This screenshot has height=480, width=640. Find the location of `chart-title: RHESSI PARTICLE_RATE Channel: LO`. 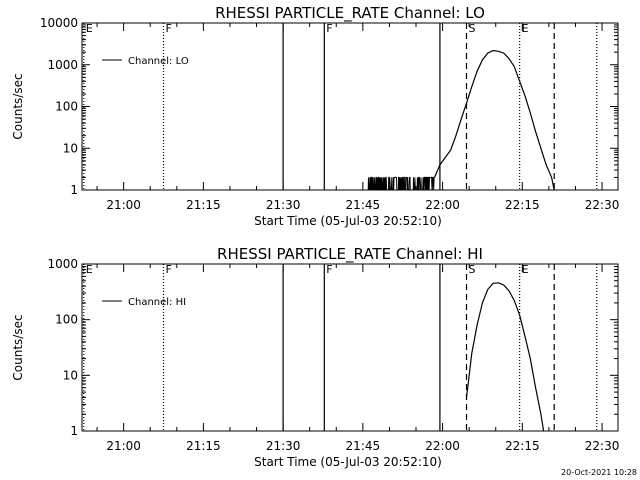

chart-title: RHESSI PARTICLE_RATE Channel: LO is located at coordinates (350, 13).